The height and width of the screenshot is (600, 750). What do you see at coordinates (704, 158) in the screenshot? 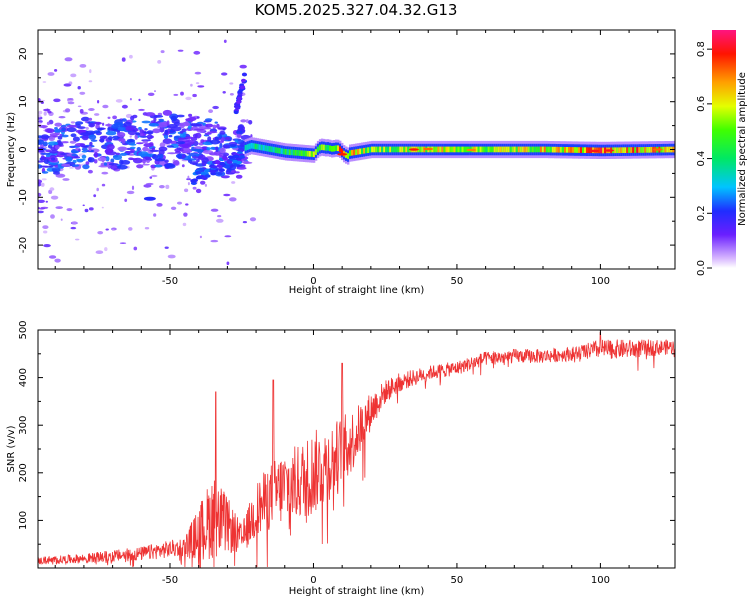
I see `colorbar-ticks: 0.0 0.2 0.4 0.6 0.8` at bounding box center [704, 158].